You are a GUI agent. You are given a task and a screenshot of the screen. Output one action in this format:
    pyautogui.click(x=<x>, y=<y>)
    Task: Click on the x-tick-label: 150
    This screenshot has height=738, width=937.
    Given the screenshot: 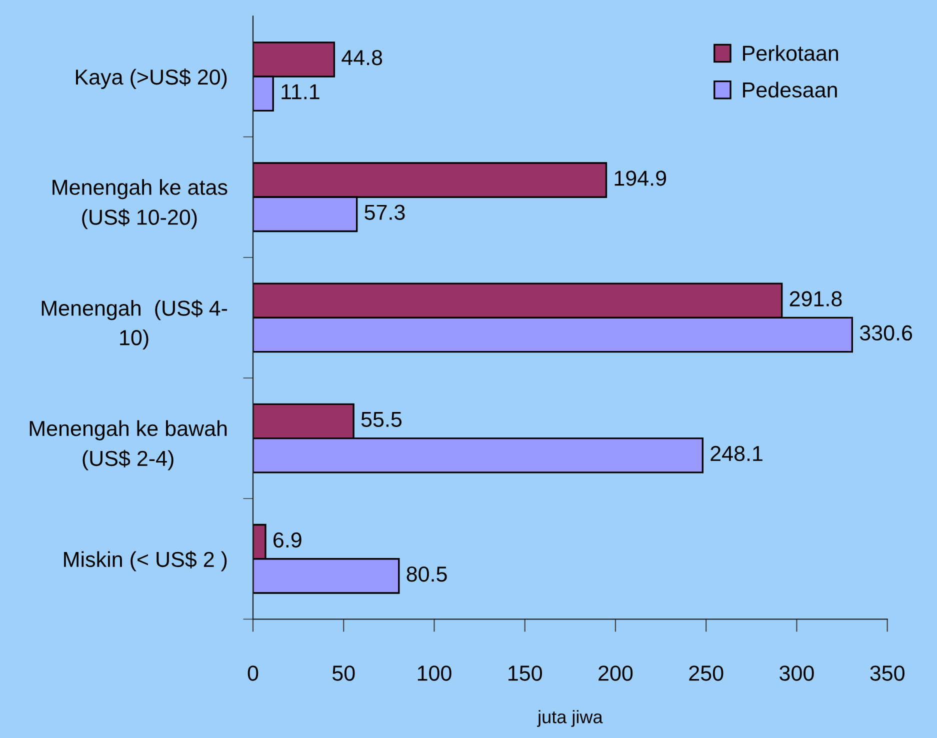 What is the action you would take?
    pyautogui.click(x=525, y=673)
    